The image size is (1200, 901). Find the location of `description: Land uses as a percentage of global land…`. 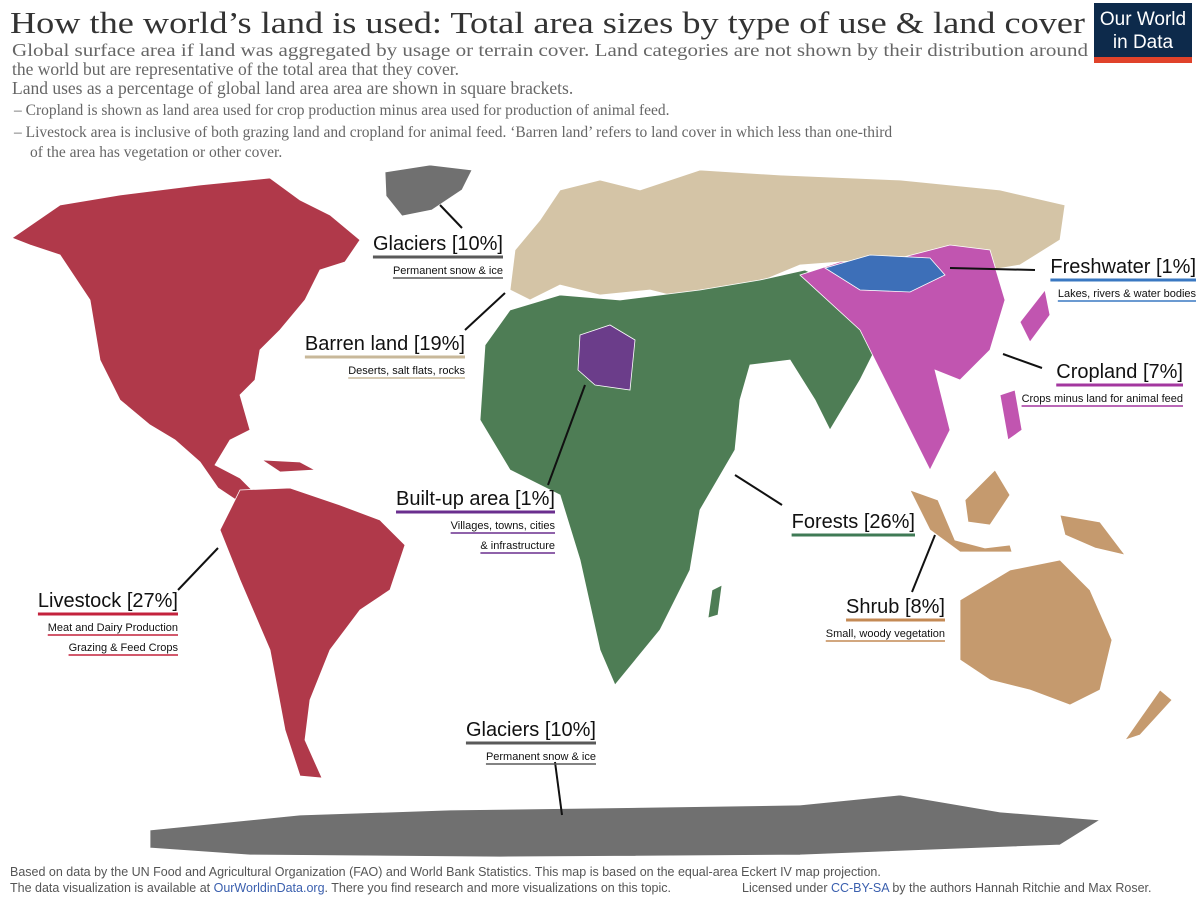

description: Land uses as a percentage of global land… is located at coordinates (292, 88).